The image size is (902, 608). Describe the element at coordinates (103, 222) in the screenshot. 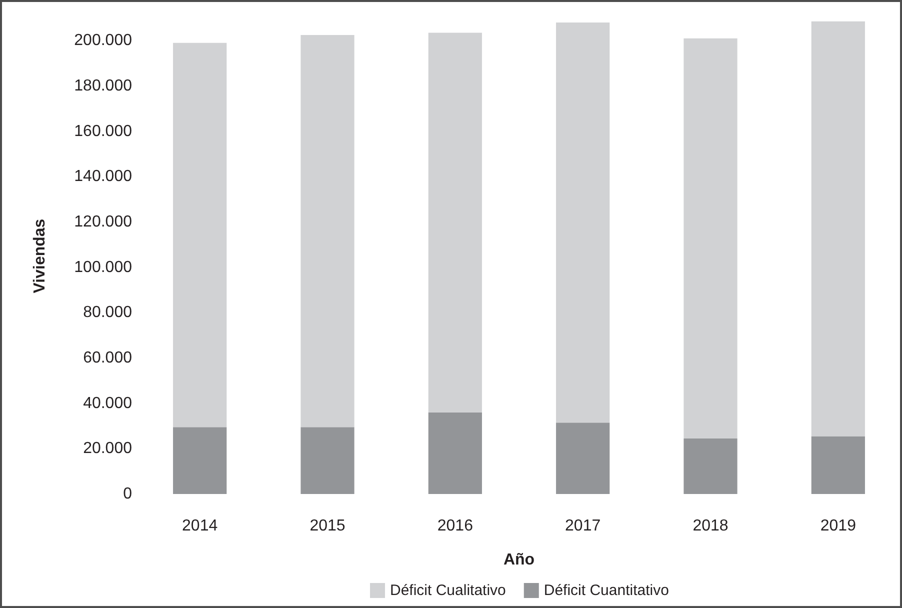

I see `y-tick-label: 120.000` at that location.